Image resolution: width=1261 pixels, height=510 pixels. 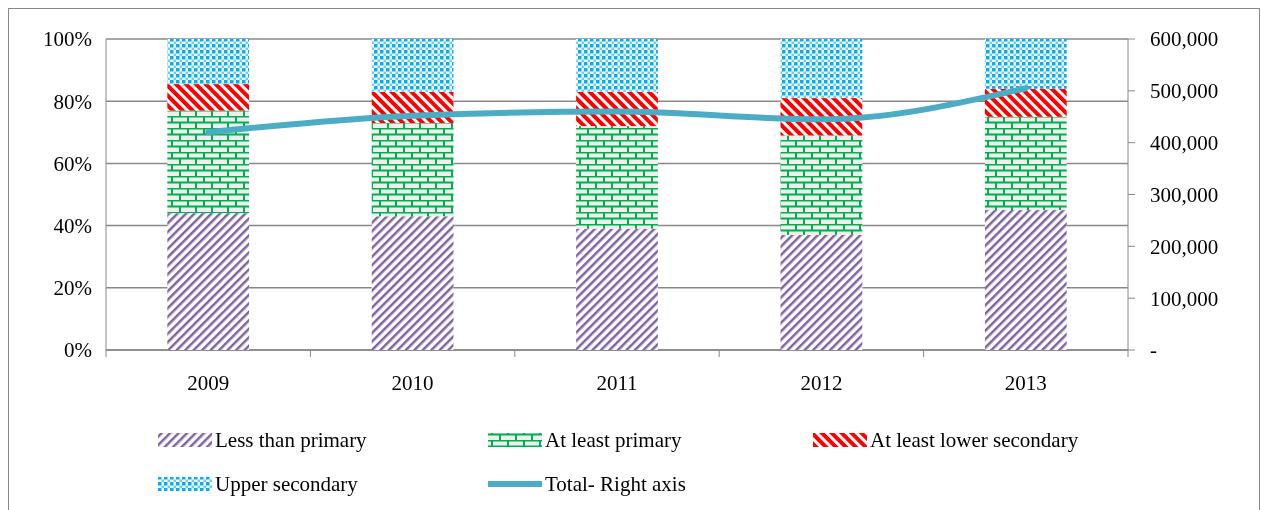 What do you see at coordinates (615, 484) in the screenshot?
I see `legend-label: Total- Right axis` at bounding box center [615, 484].